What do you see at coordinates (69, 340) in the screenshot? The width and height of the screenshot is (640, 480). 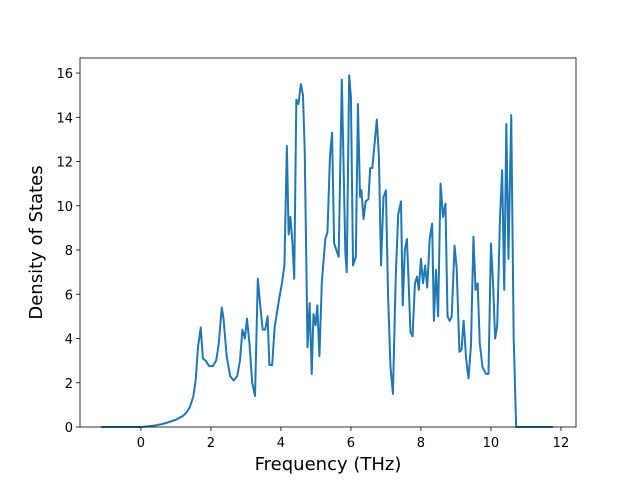 I see `y-tick-label: 4` at bounding box center [69, 340].